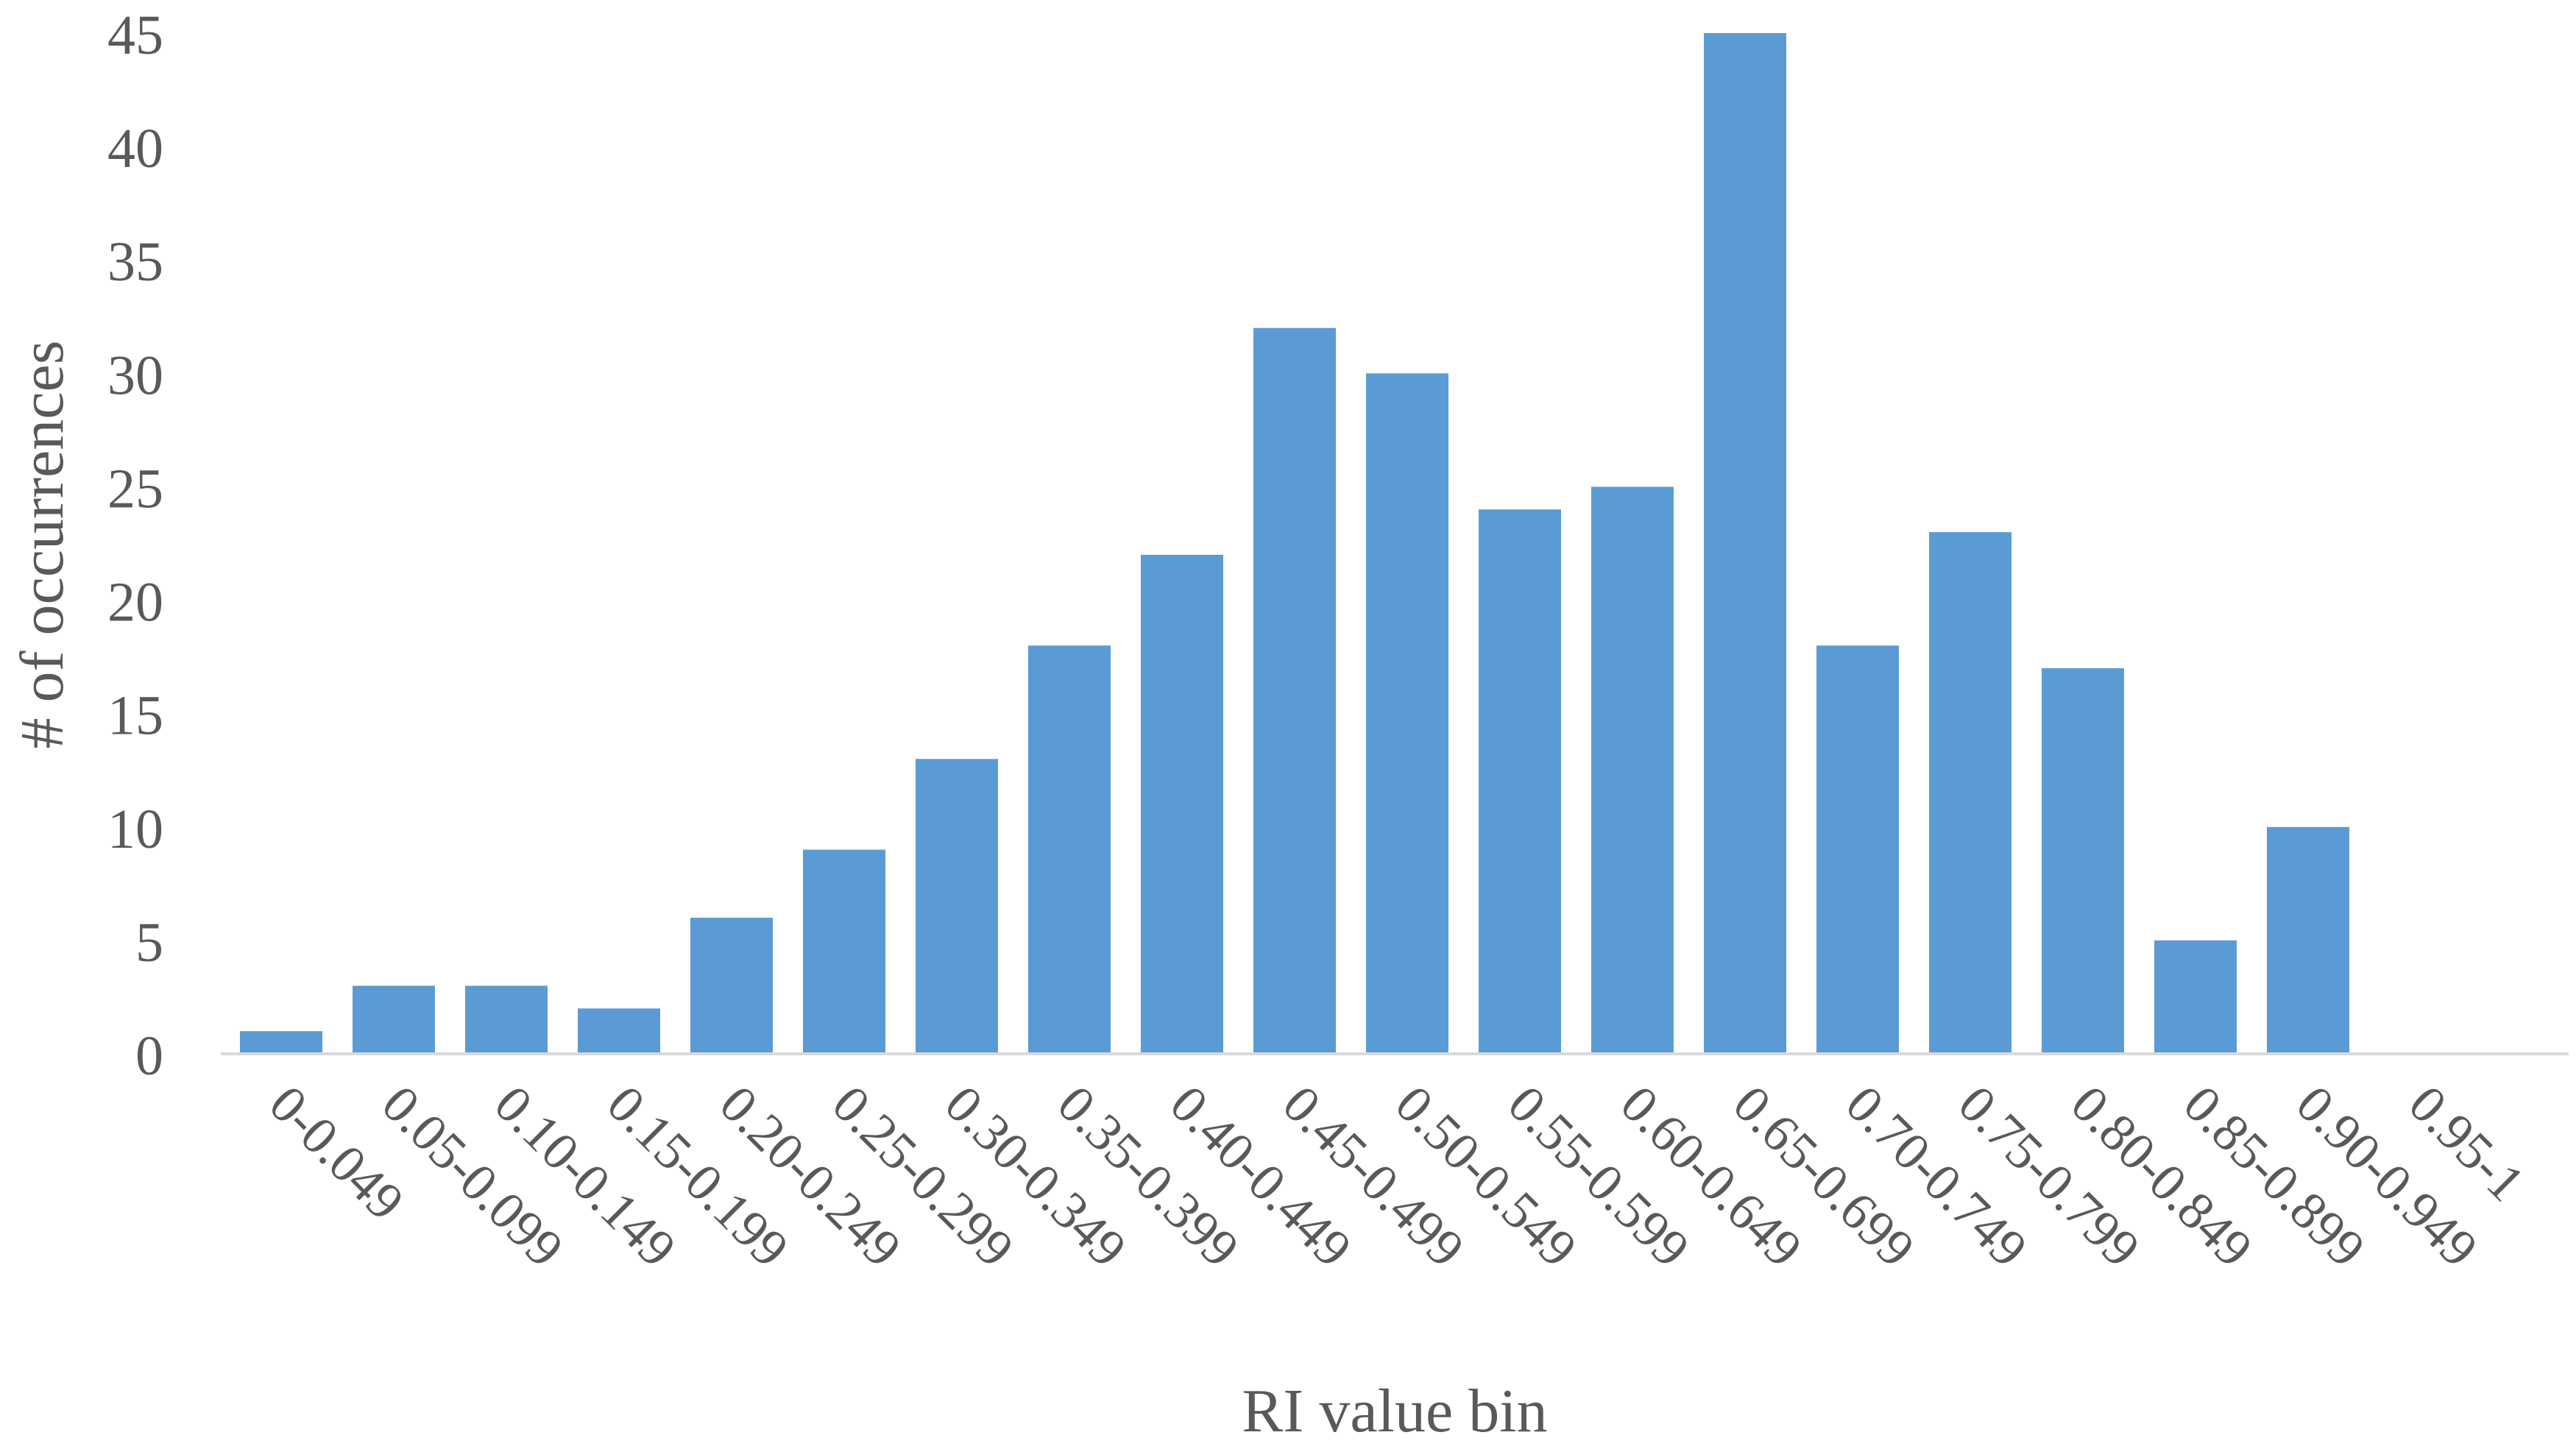 Image resolution: width=2576 pixels, height=1449 pixels. Describe the element at coordinates (281, 1042) in the screenshot. I see `bar-0-0.049` at that location.